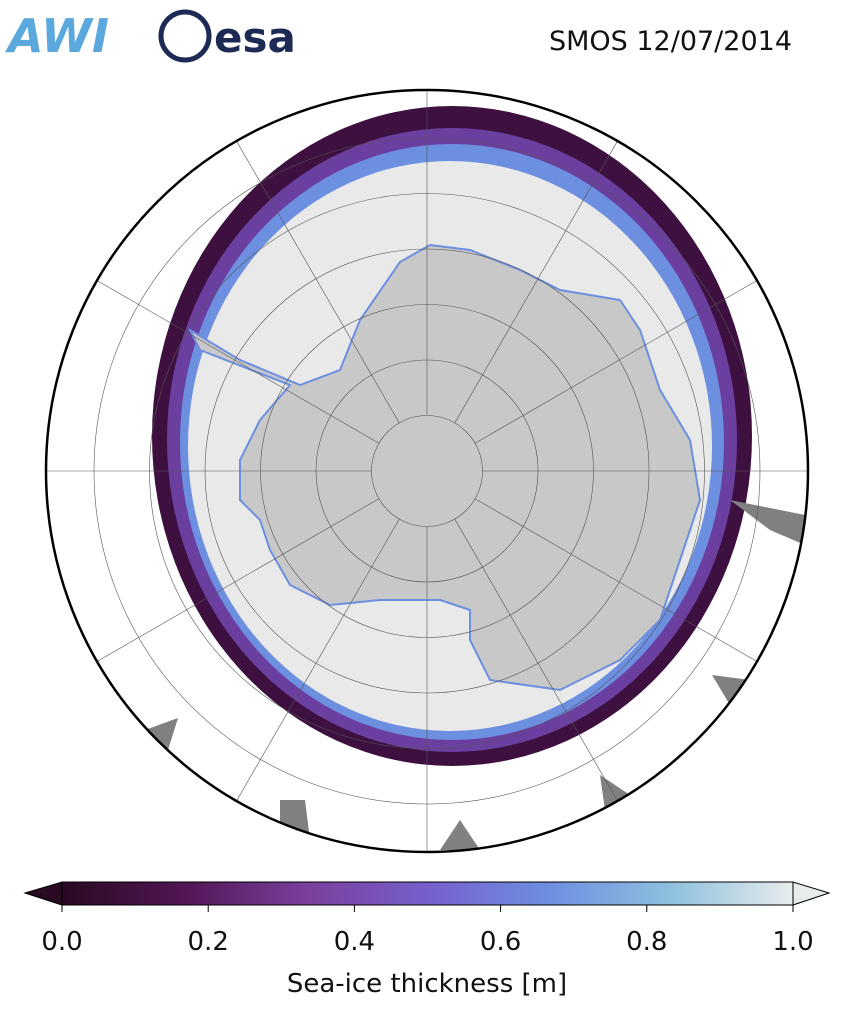 Image resolution: width=854 pixels, height=1030 pixels. I want to click on logos: AWI esa, so click(150, 36).